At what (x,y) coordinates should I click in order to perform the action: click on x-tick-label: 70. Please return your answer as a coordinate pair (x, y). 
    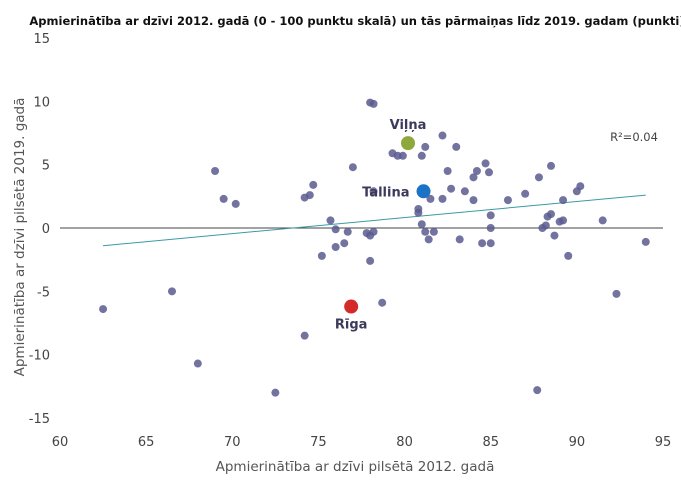
    Looking at the image, I should click on (232, 442).